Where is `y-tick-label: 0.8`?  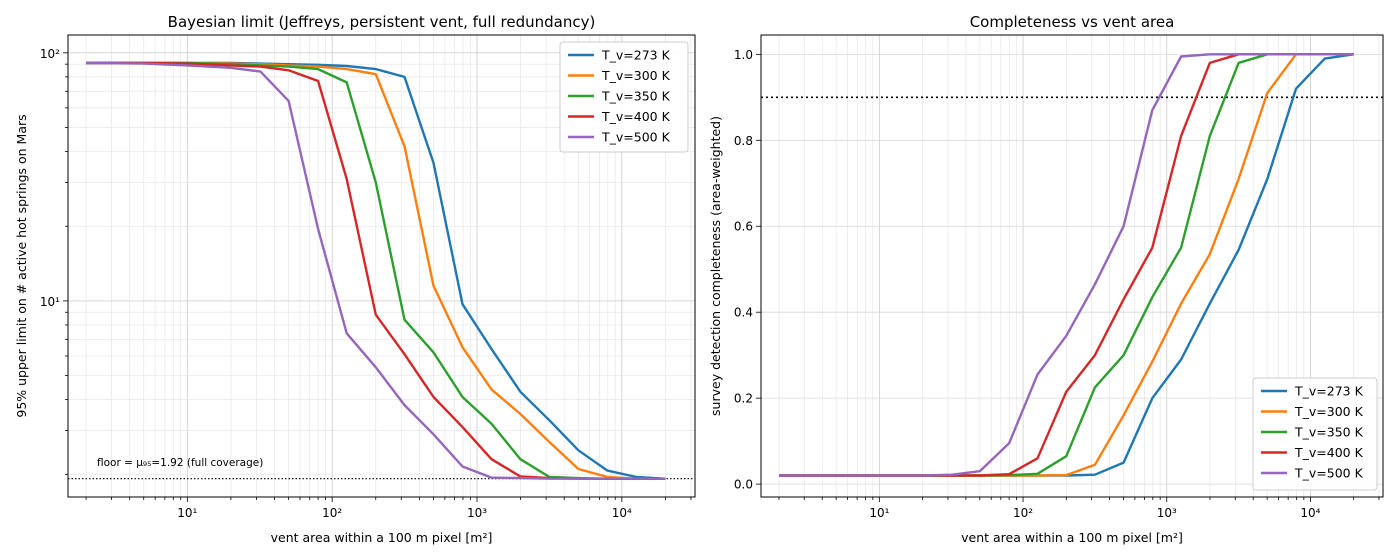
y-tick-label: 0.8 is located at coordinates (743, 141).